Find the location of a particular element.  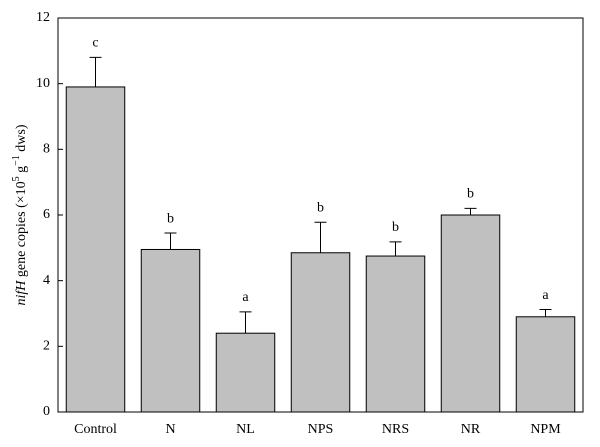

x-tick-label: N is located at coordinates (170, 429).